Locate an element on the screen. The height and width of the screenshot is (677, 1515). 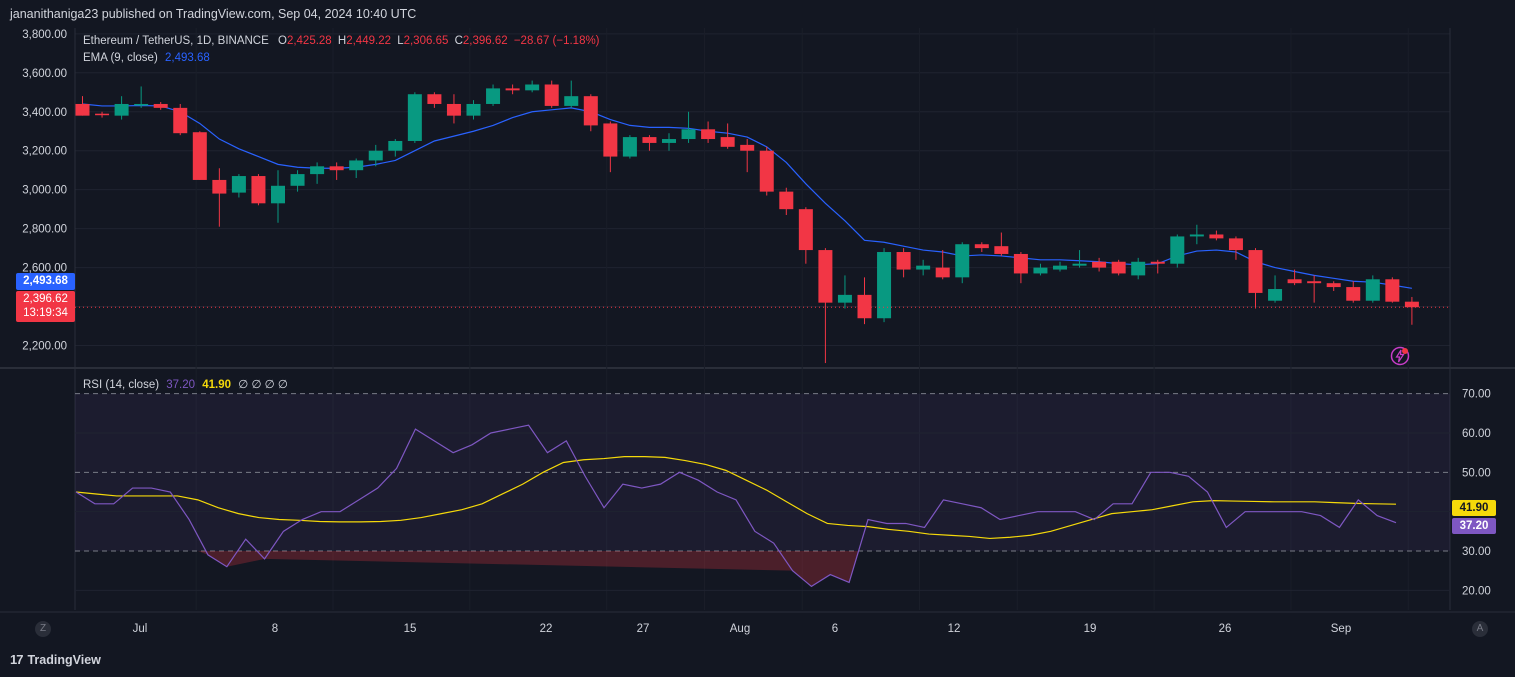
low-label: L is located at coordinates (400, 41).